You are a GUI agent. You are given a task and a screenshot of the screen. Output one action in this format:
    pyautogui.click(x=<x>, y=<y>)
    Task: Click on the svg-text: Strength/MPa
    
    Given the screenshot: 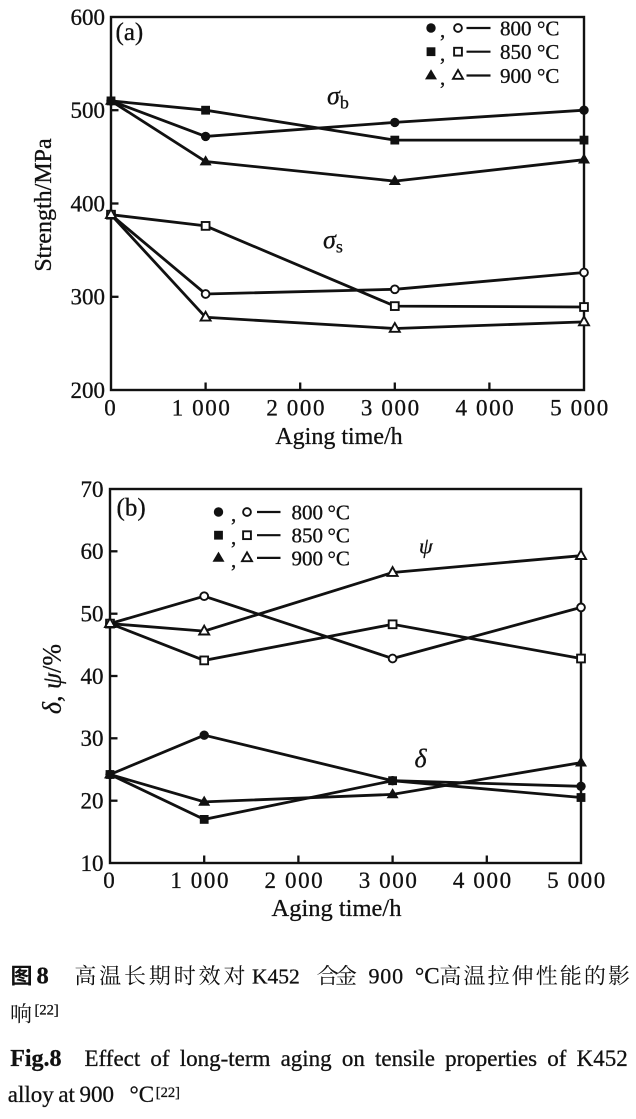 What is the action you would take?
    pyautogui.click(x=44, y=205)
    